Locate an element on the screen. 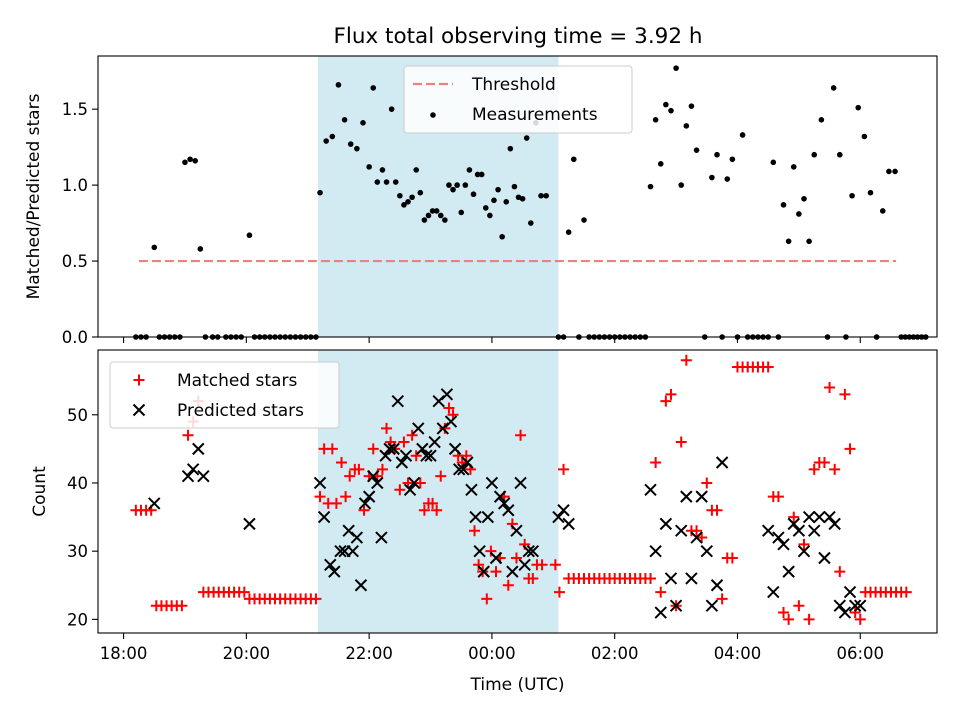  y-tick-label: 30 is located at coordinates (77, 551).